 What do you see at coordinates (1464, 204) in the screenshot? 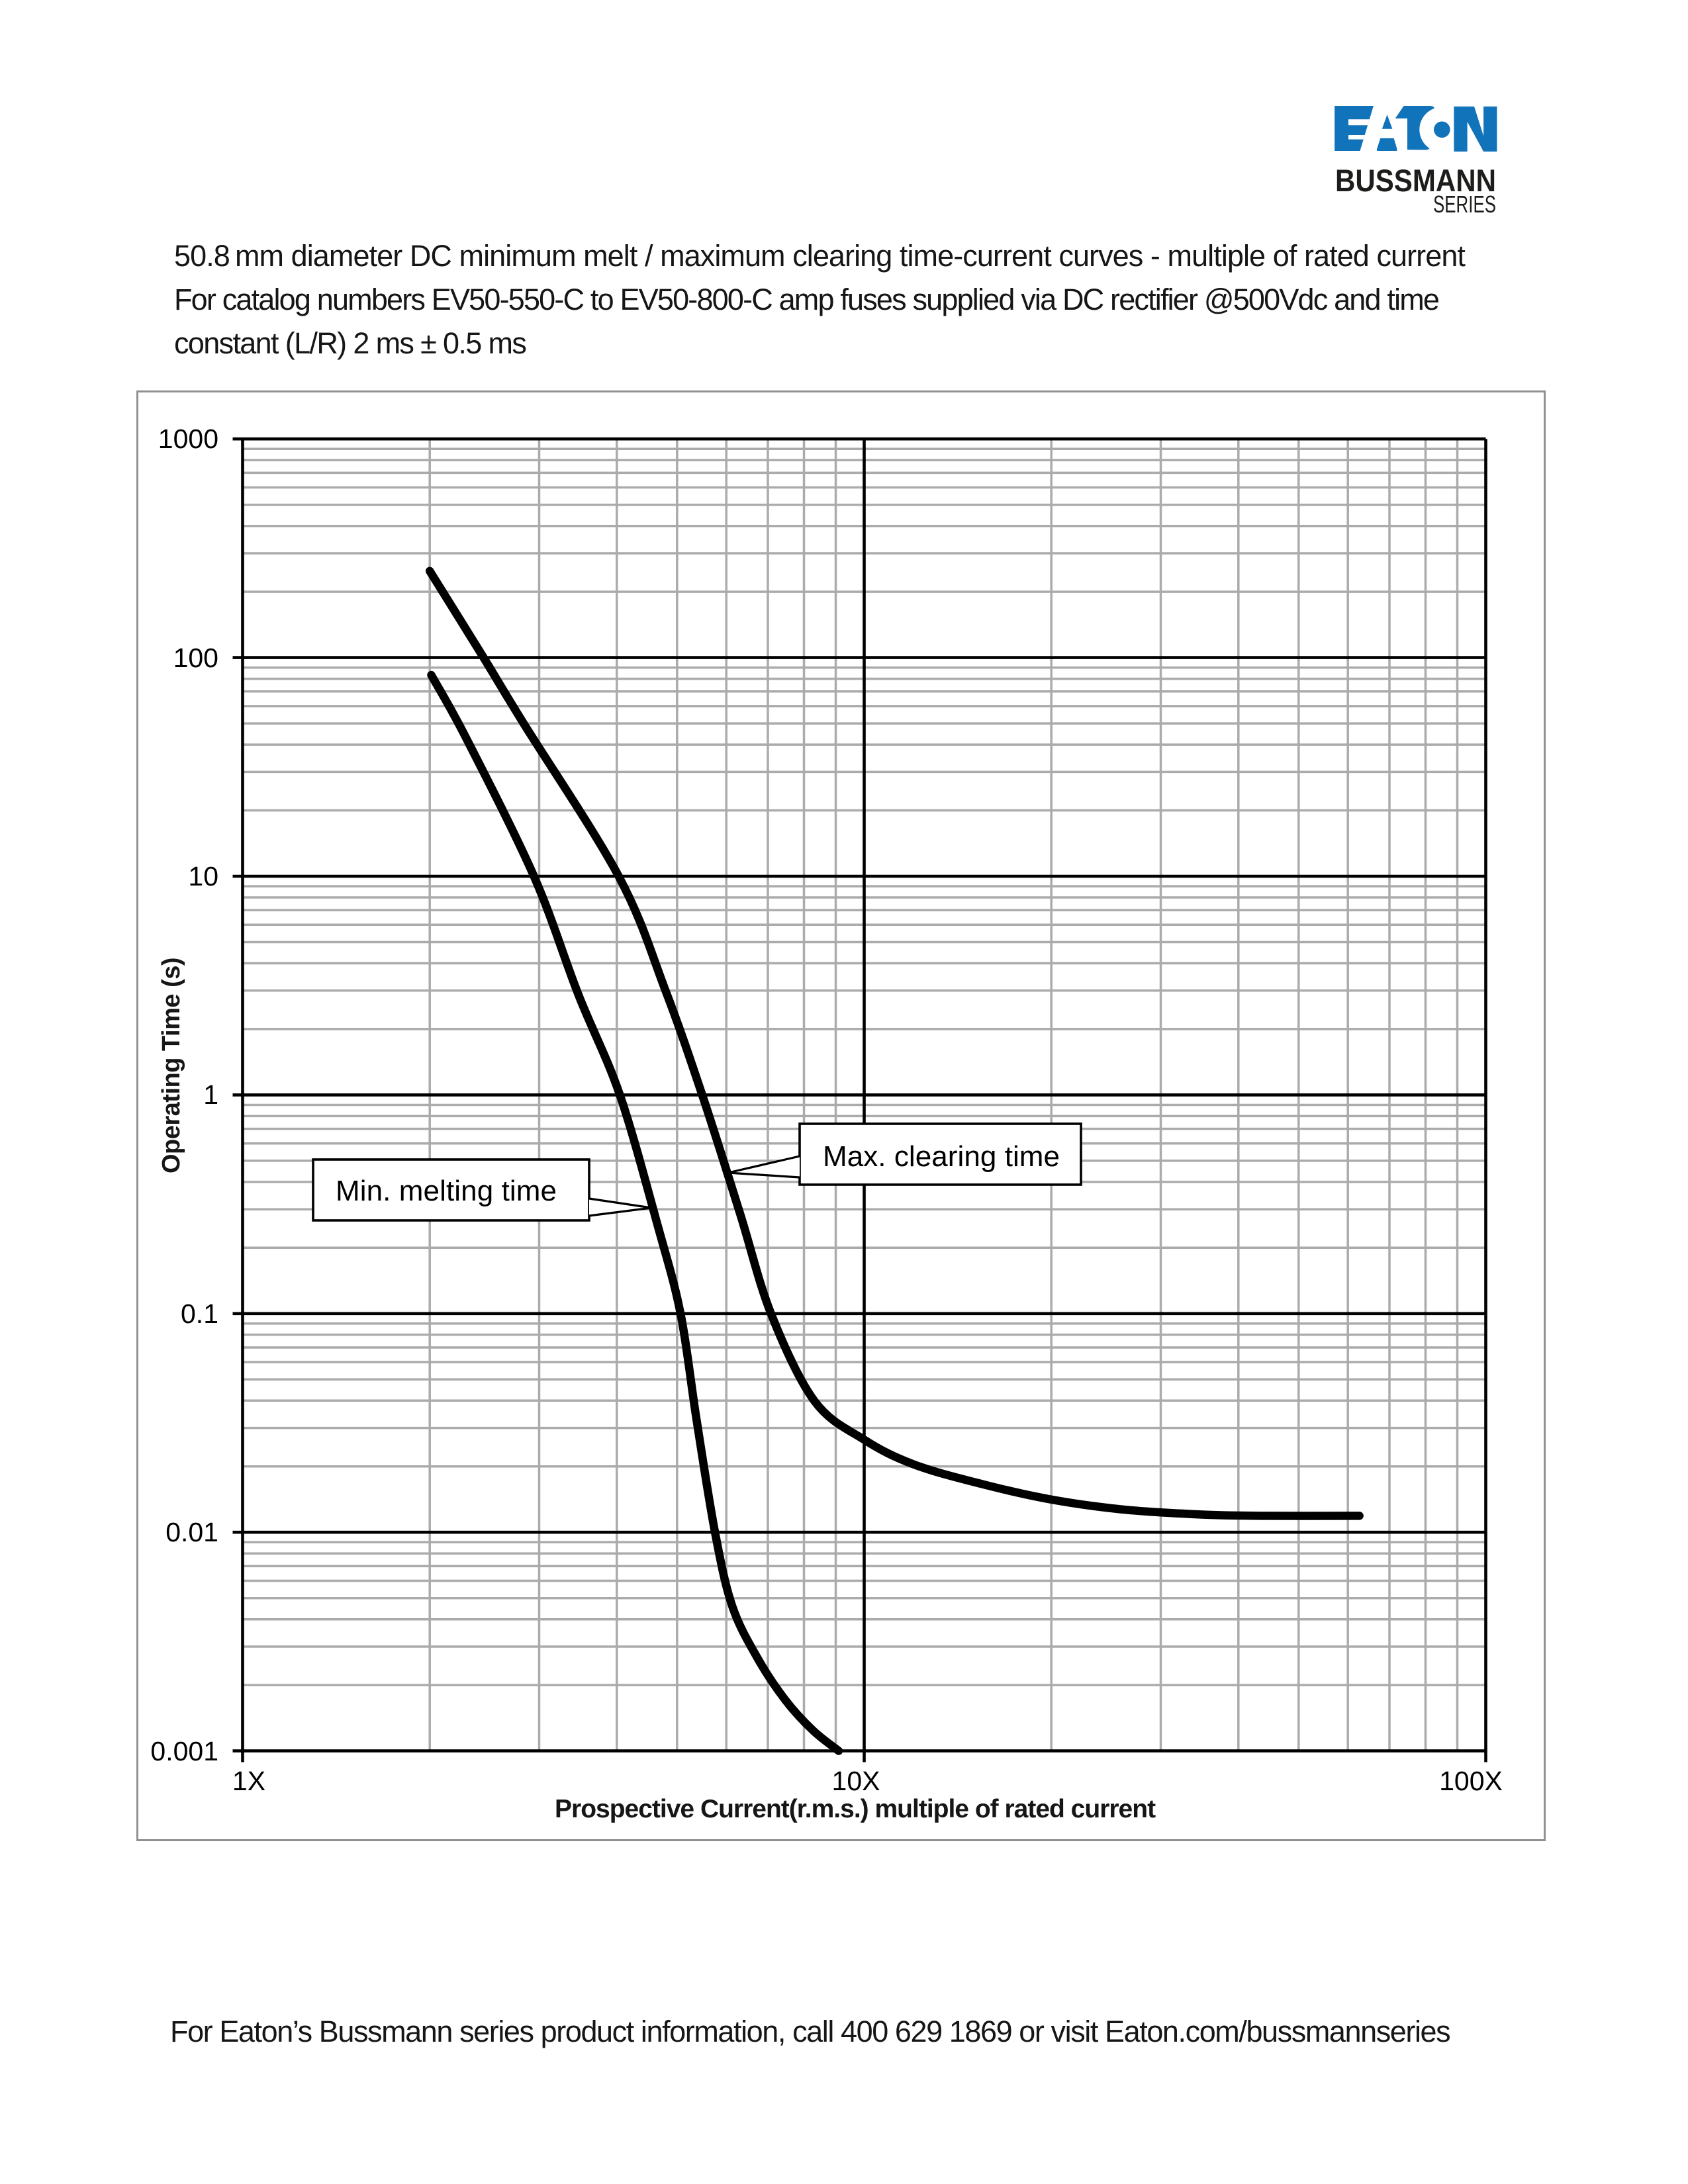
I see `svg-text: SERIES` at bounding box center [1464, 204].